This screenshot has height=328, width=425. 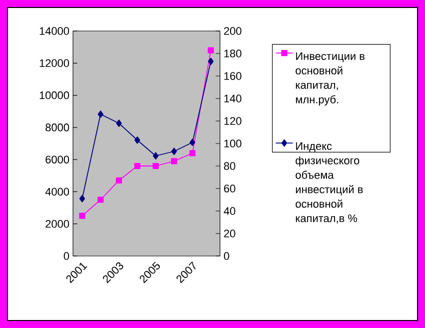 I want to click on y2-tick-label: 120, so click(x=233, y=121).